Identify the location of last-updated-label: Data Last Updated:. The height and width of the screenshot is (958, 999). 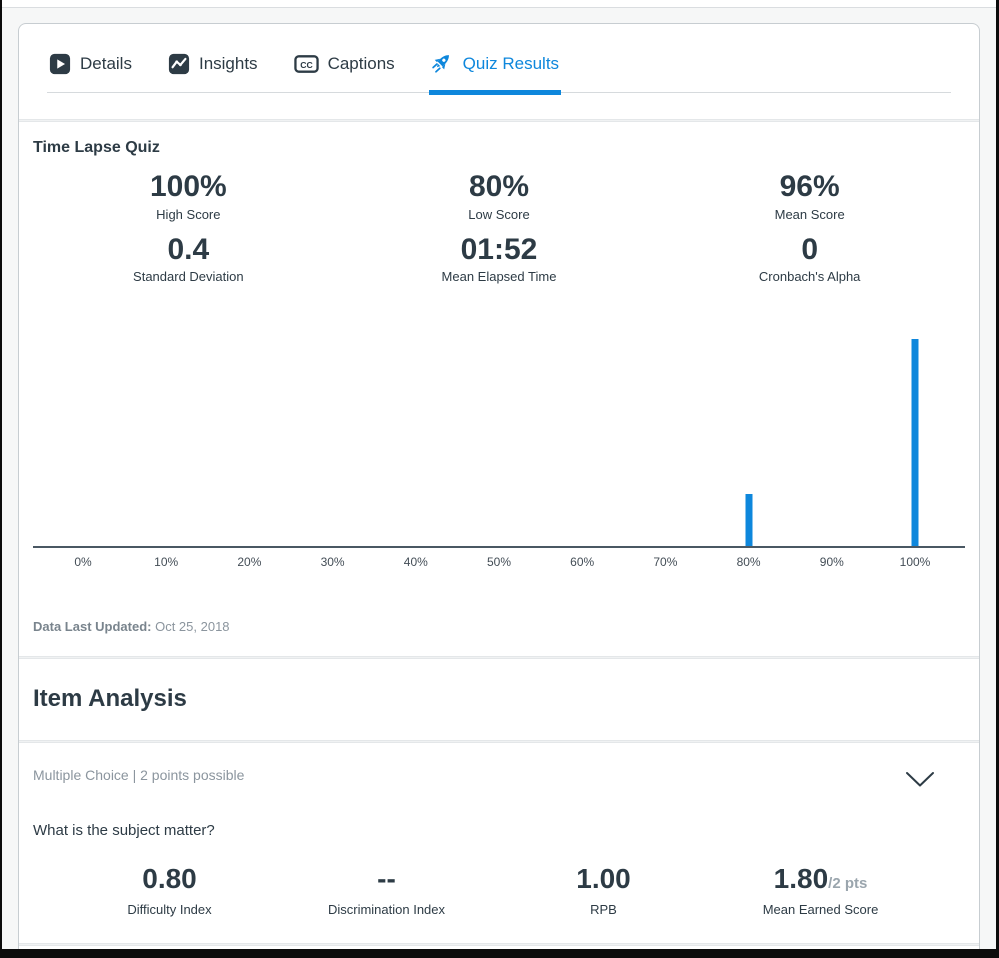
(92, 626).